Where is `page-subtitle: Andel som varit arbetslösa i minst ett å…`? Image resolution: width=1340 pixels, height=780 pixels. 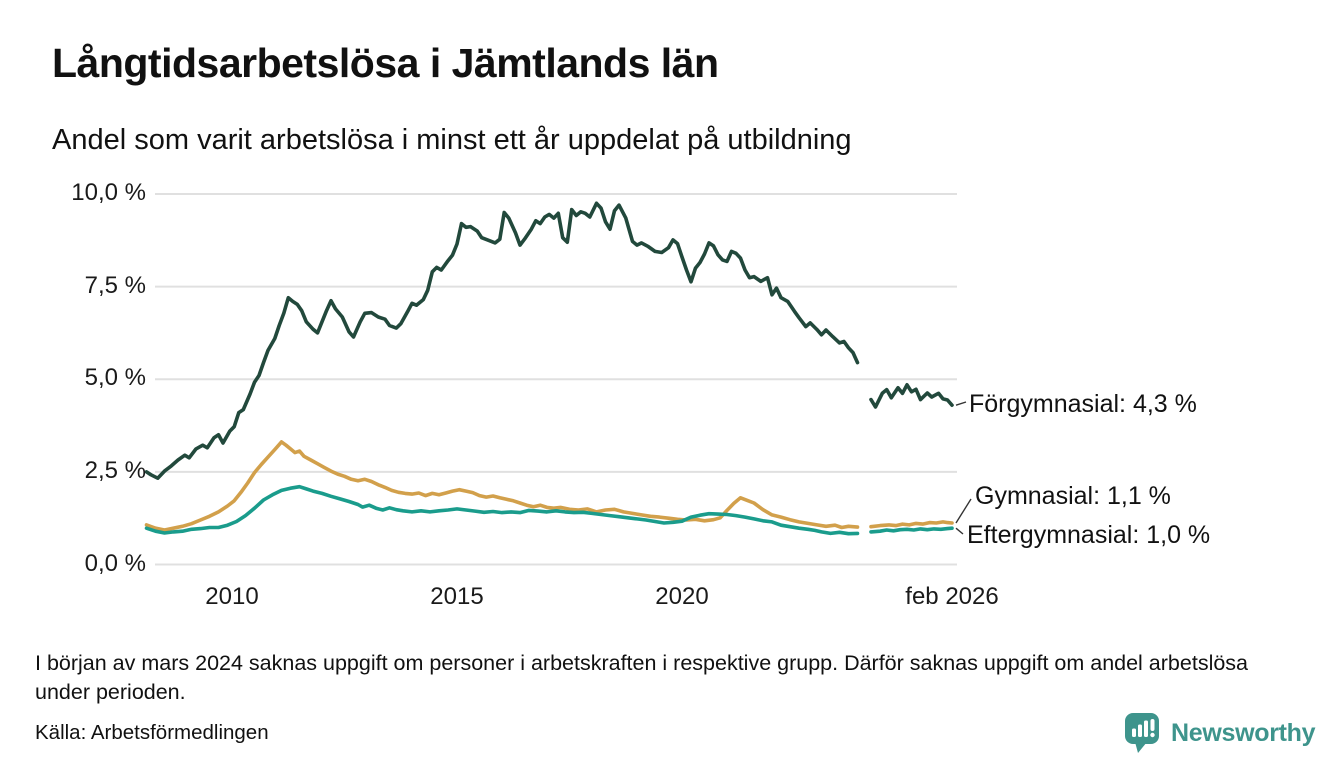 page-subtitle: Andel som varit arbetslösa i minst ett å… is located at coordinates (452, 140).